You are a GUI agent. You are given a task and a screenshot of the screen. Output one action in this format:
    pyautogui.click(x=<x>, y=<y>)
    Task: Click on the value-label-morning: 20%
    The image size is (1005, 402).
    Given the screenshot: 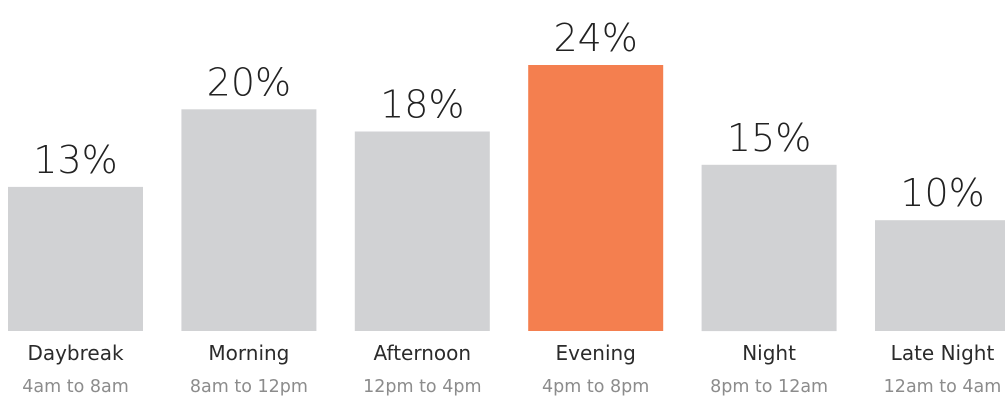 What is the action you would take?
    pyautogui.click(x=249, y=82)
    